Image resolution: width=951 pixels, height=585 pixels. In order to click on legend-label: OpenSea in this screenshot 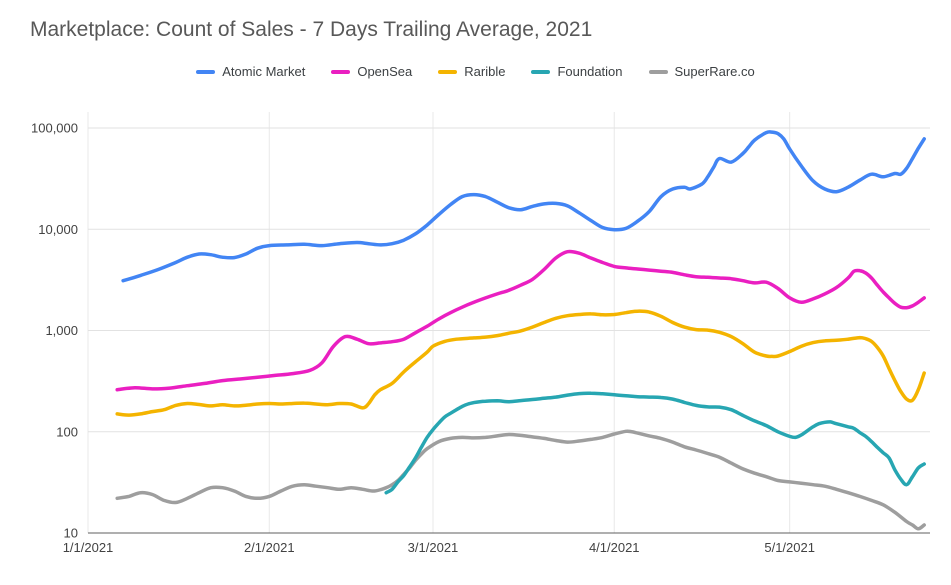, I will do `click(385, 71)`.